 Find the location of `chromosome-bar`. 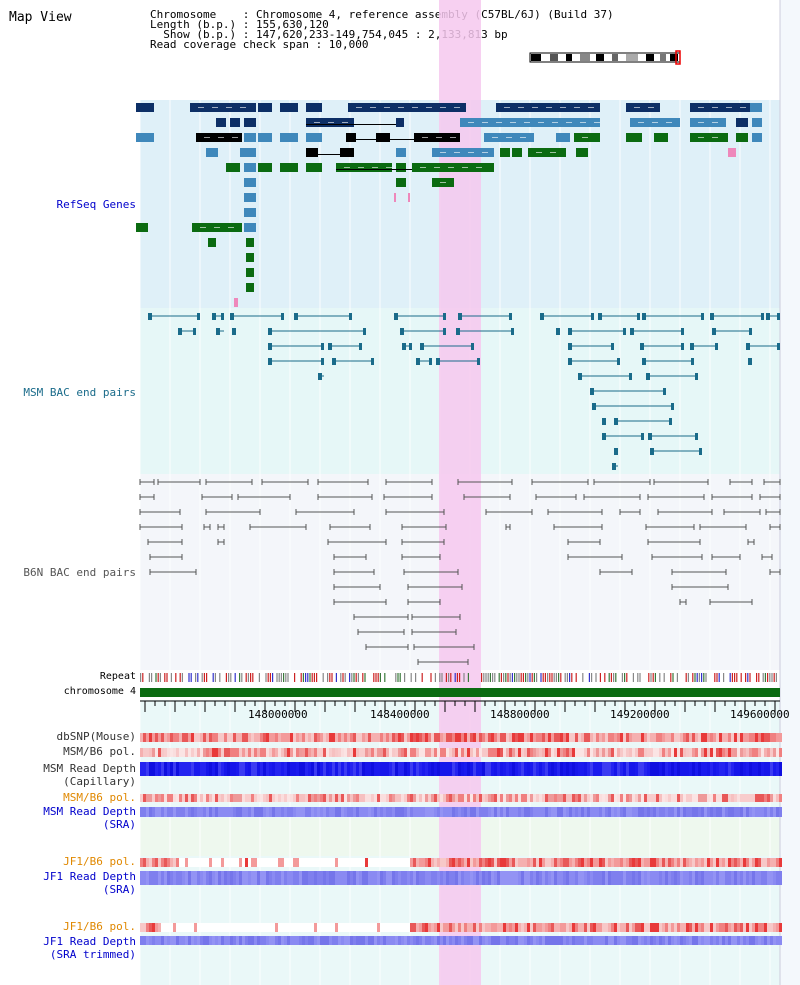

chromosome-bar is located at coordinates (460, 692).